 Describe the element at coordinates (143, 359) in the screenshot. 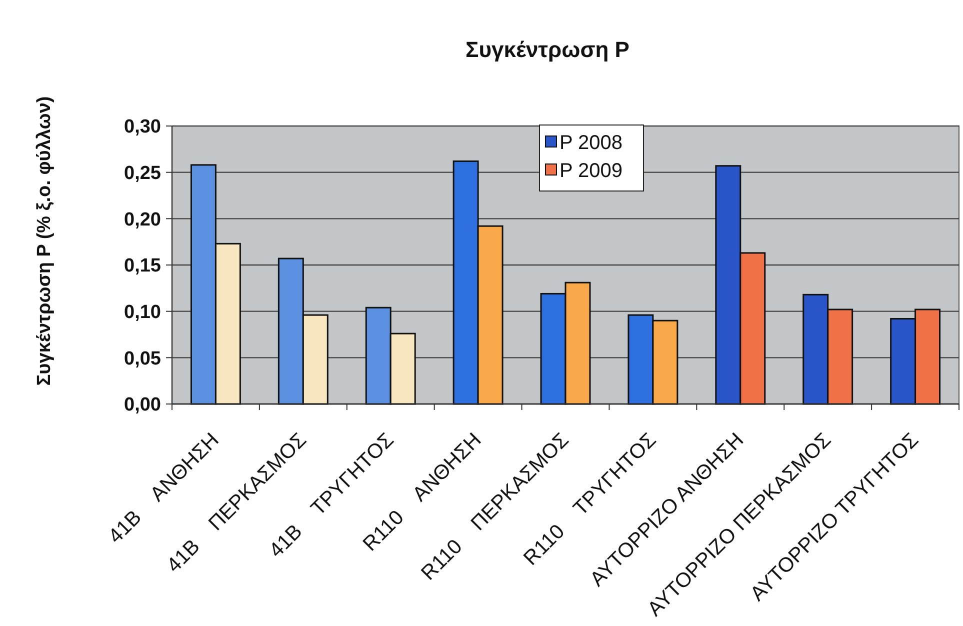

I see `y-tick-label: 0,05` at that location.